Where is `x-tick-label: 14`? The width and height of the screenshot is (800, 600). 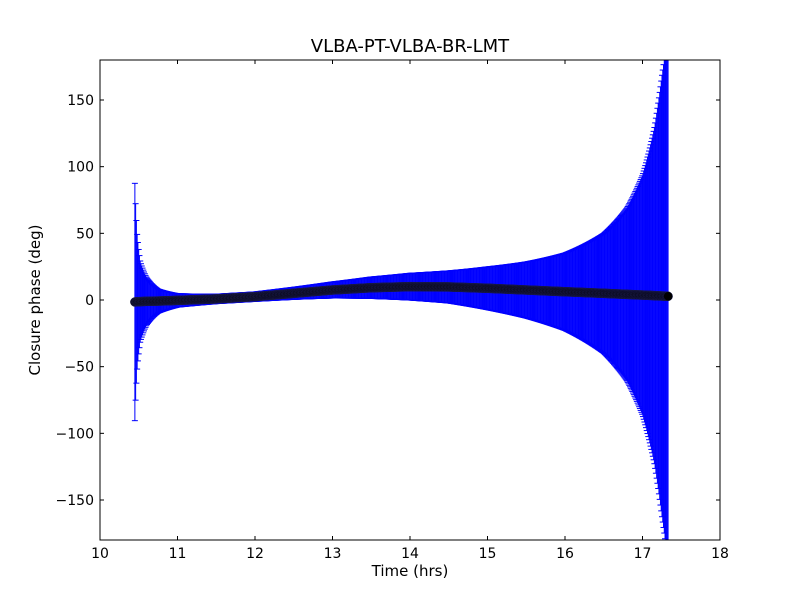
x-tick-label: 14 is located at coordinates (410, 554).